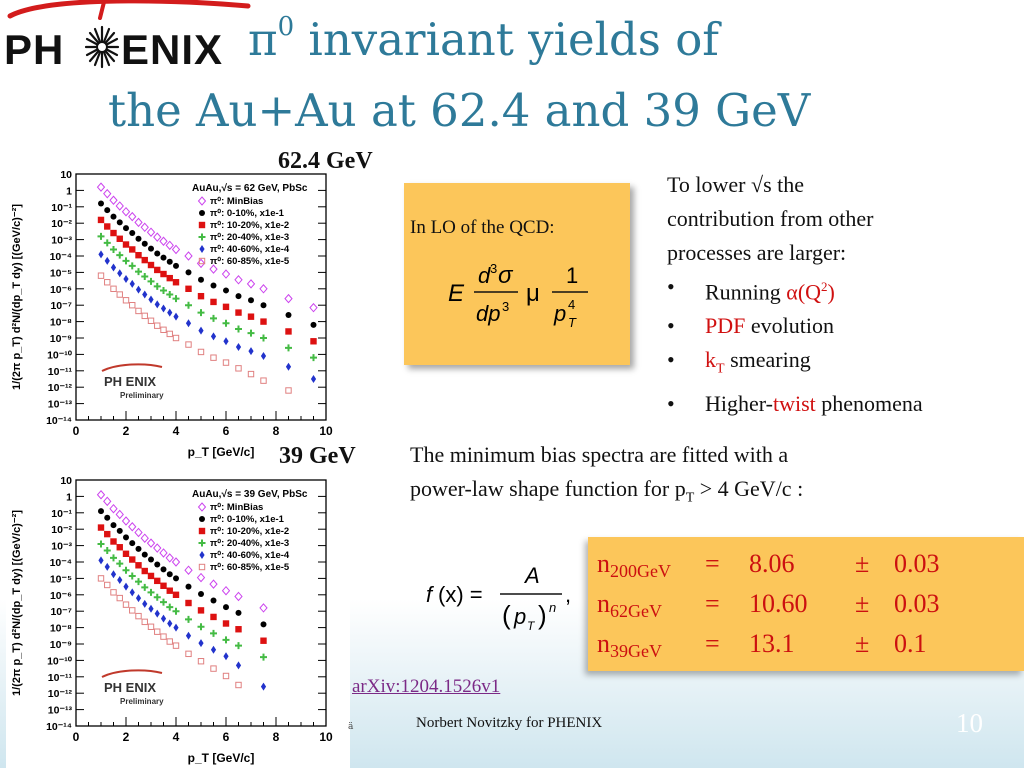 The height and width of the screenshot is (772, 1024). I want to click on formula-x: (x) =, so click(460, 594).